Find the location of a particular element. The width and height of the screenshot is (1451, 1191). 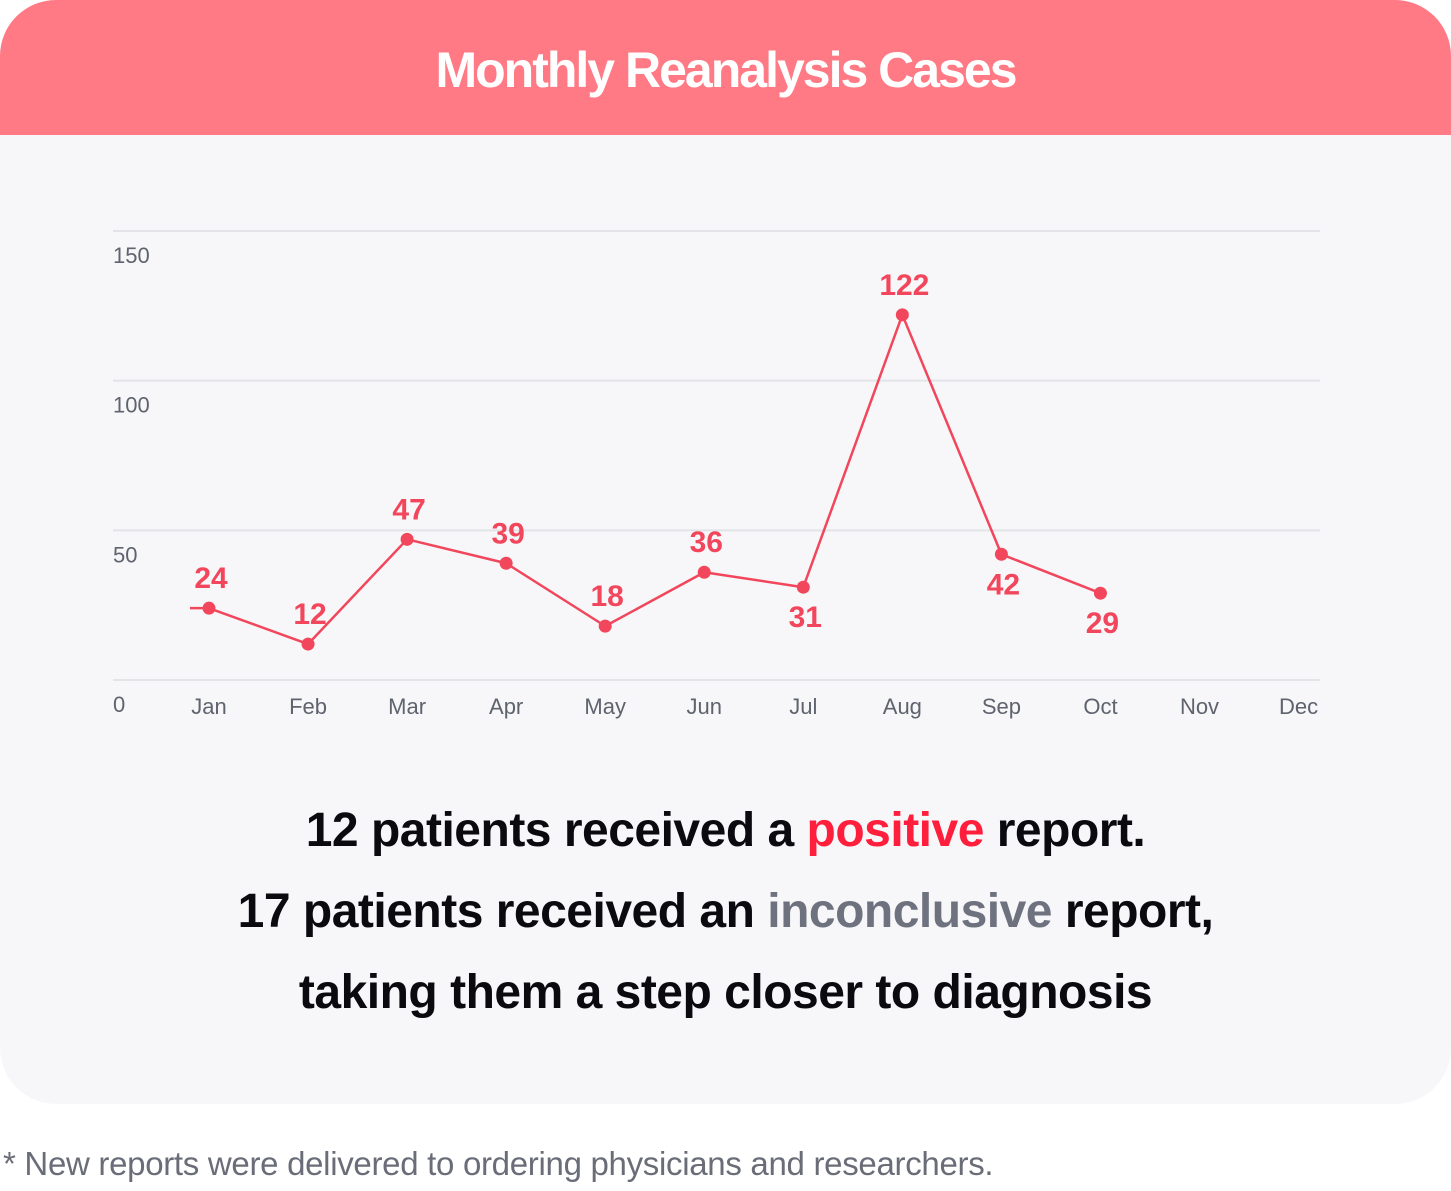

data-label-aug: 122 is located at coordinates (904, 285).